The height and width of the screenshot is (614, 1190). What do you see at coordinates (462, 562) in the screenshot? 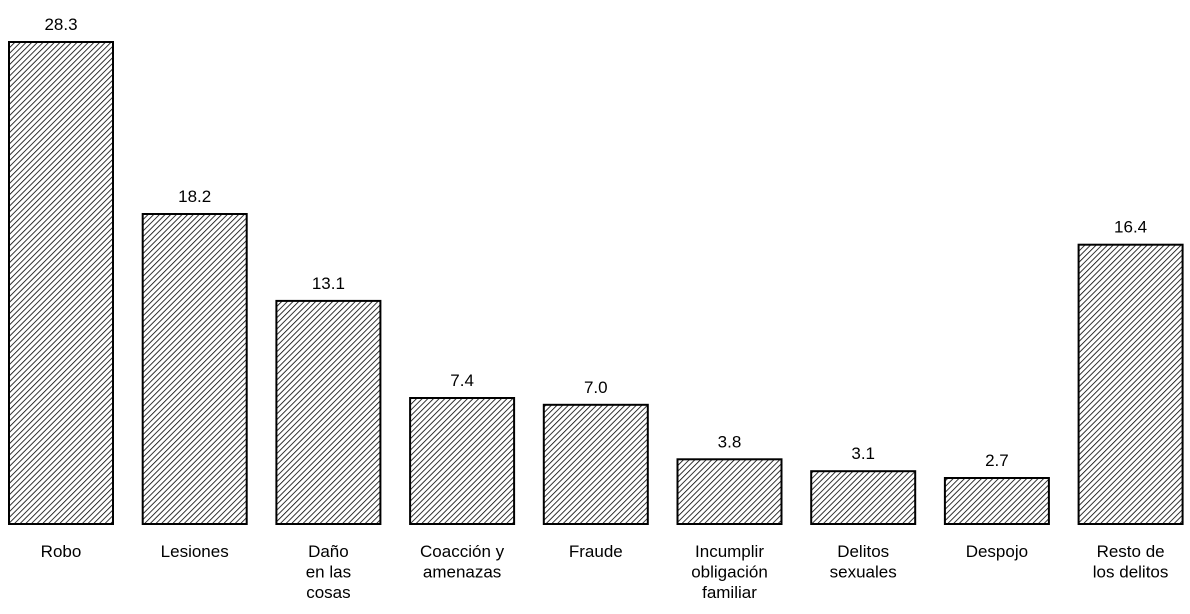
I see `category-label: Coacción y amenazas` at bounding box center [462, 562].